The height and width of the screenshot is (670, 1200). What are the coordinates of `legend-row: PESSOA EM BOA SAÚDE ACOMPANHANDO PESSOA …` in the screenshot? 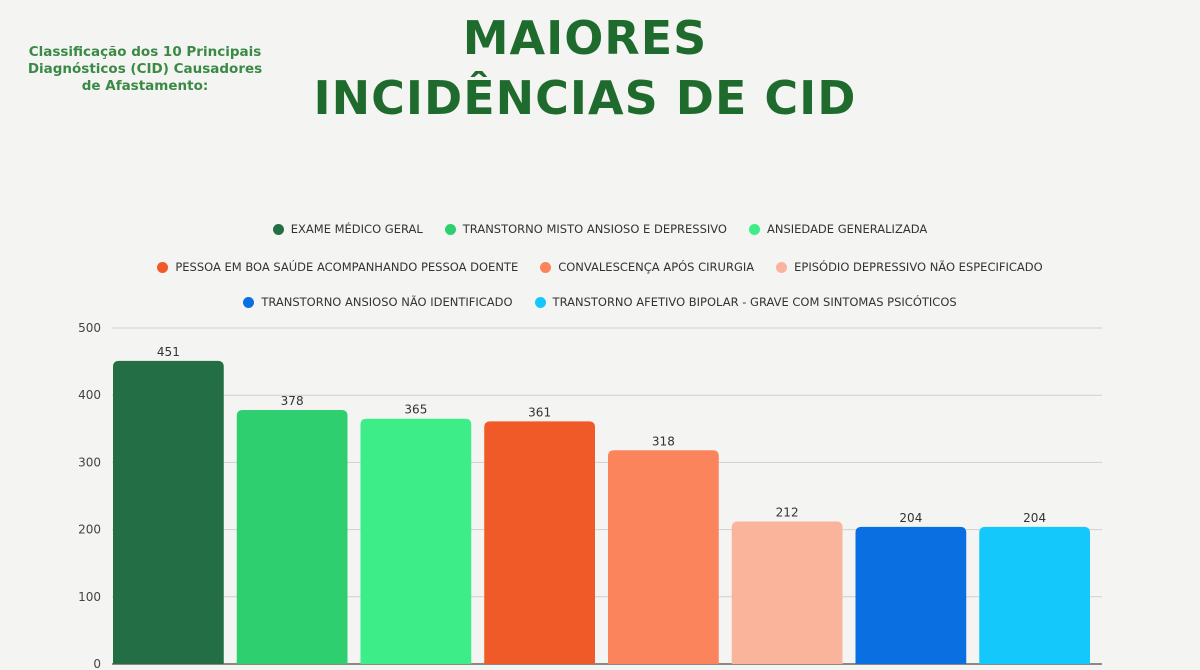 It's located at (600, 267).